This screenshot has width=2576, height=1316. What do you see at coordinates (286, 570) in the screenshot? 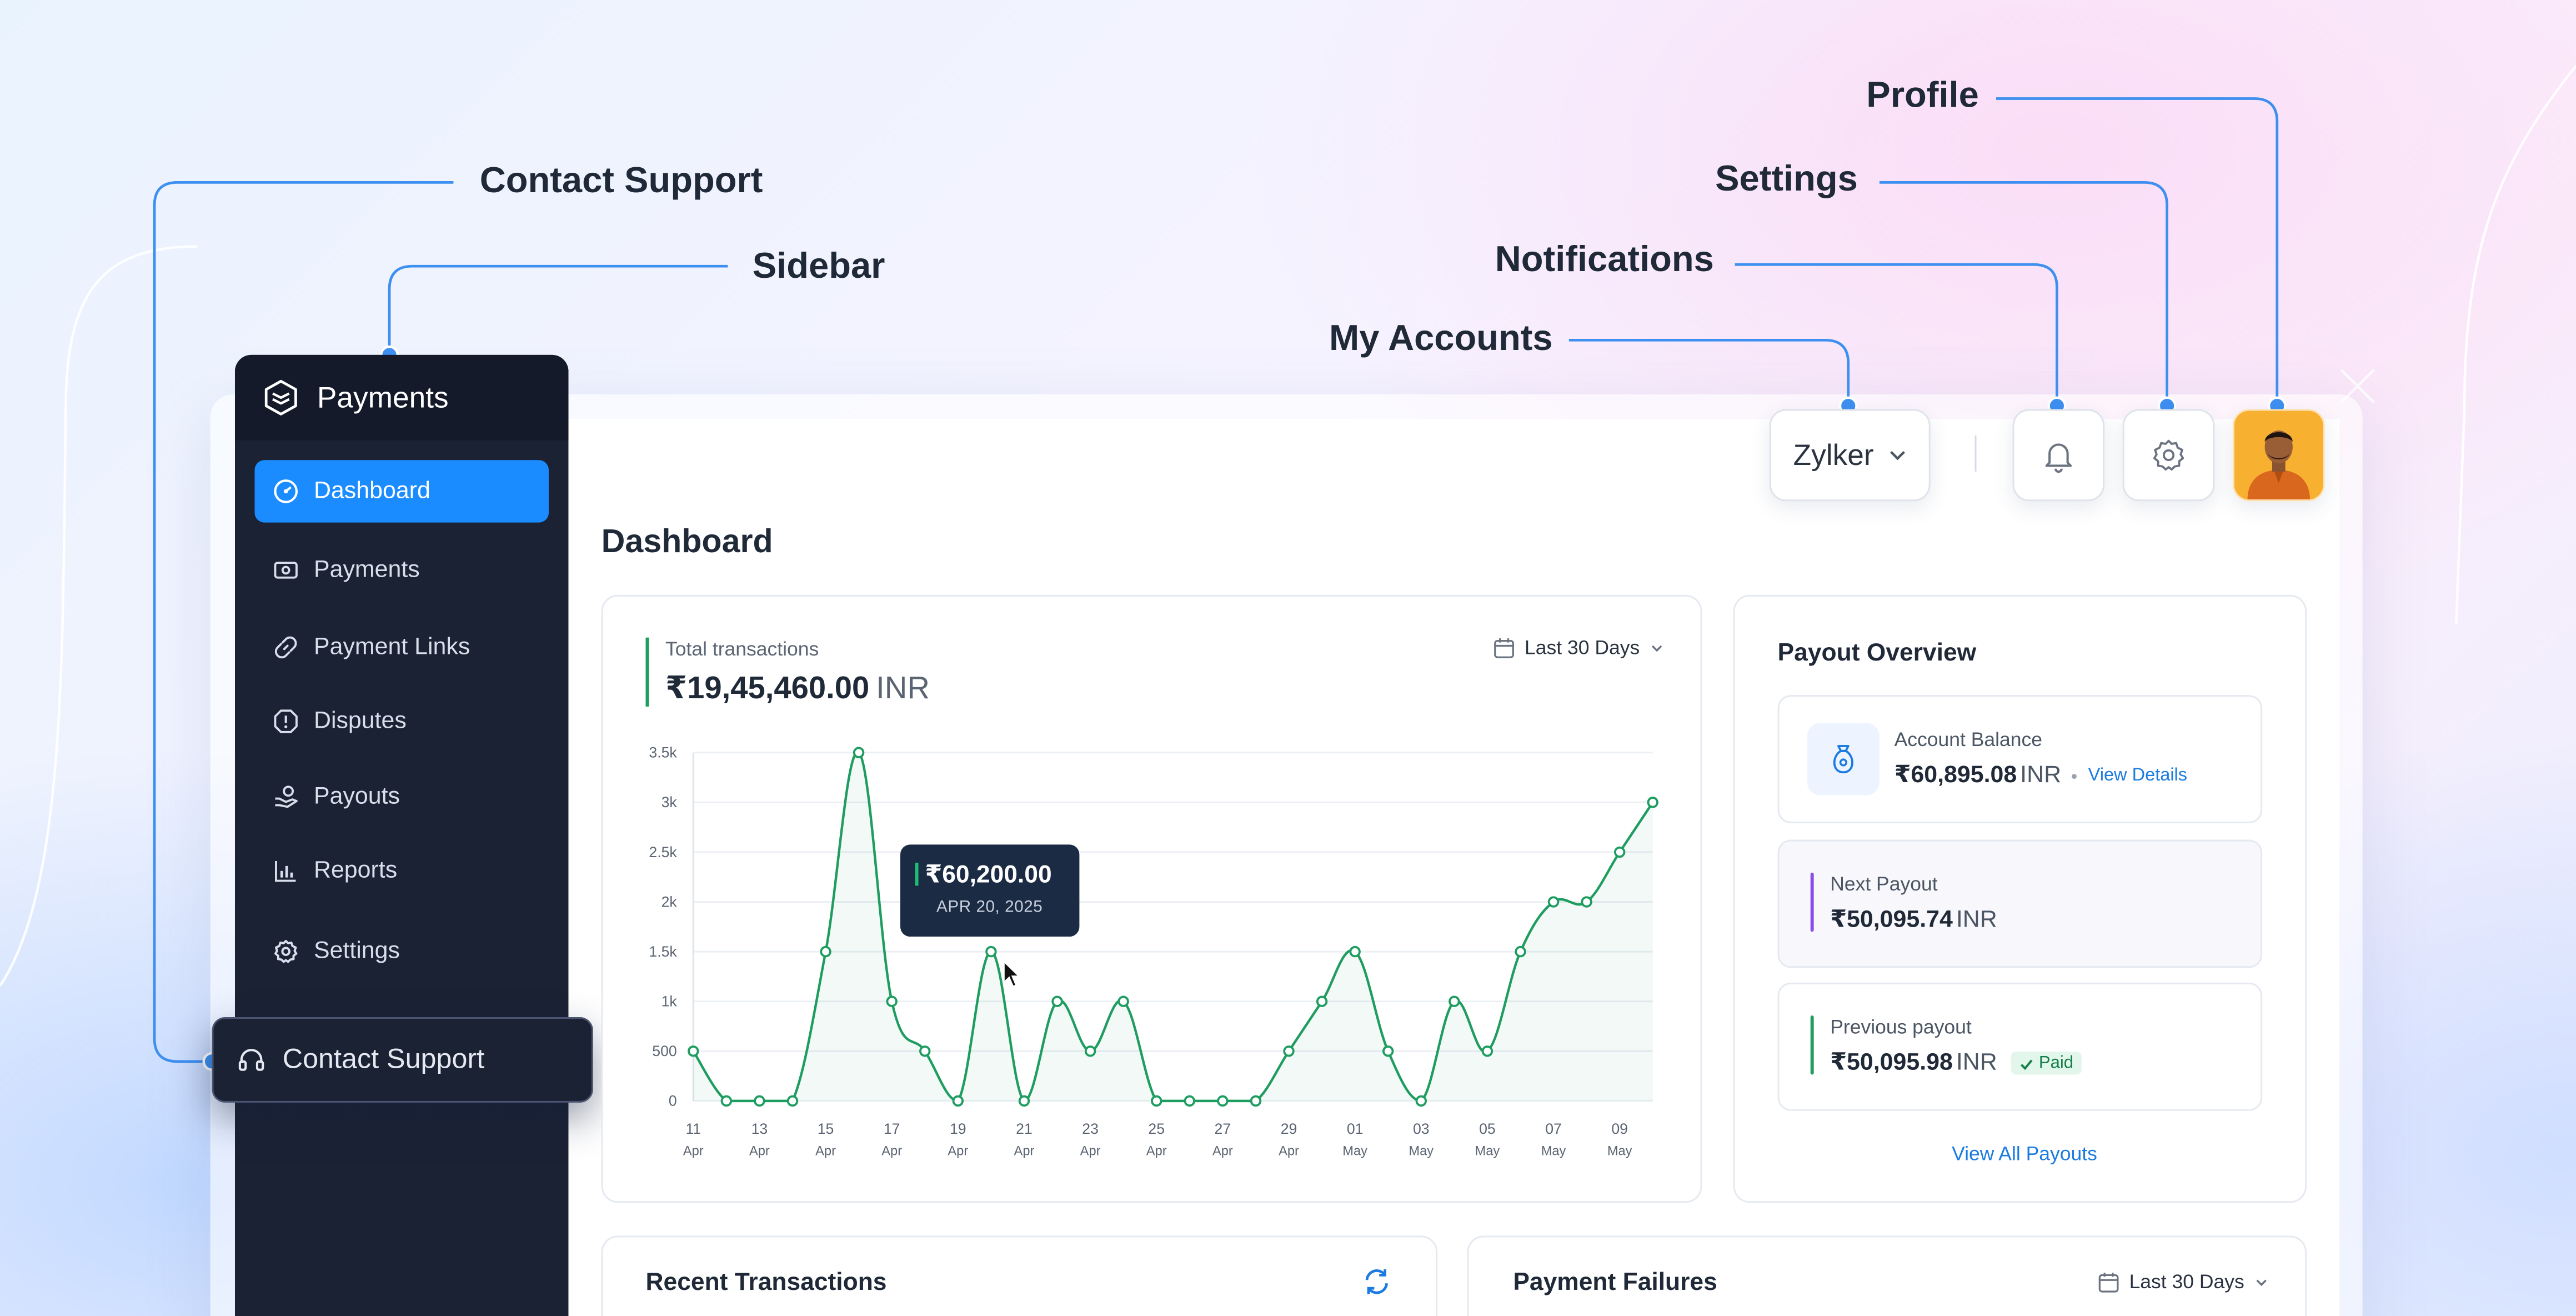
I see `payments-icon` at bounding box center [286, 570].